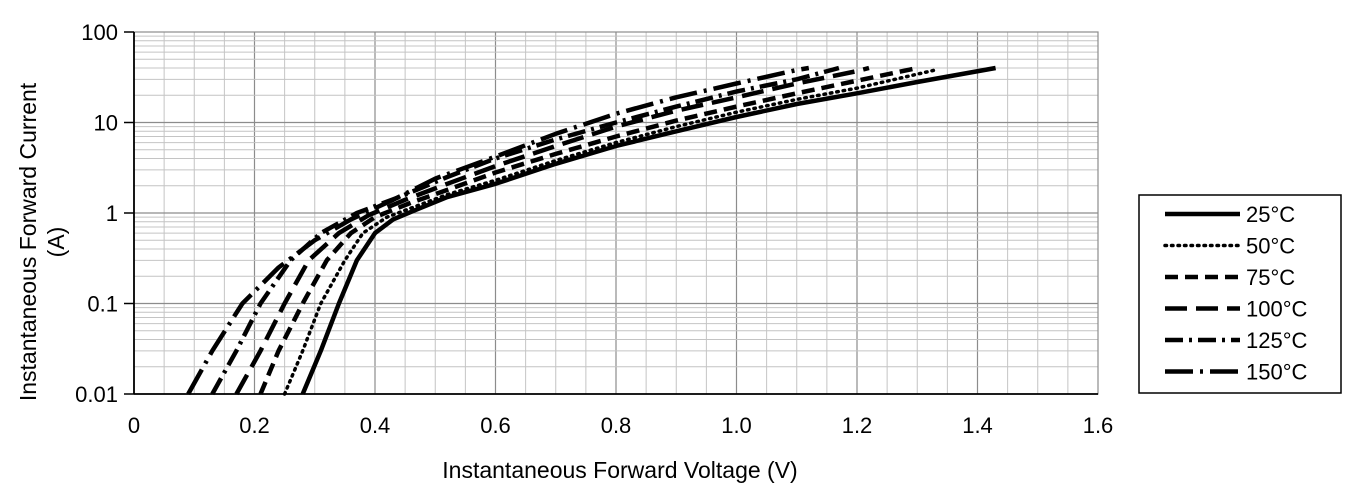 This screenshot has height=494, width=1346. What do you see at coordinates (42, 241) in the screenshot?
I see `y-axis-title: Instantaneous Forward Current (A)` at bounding box center [42, 241].